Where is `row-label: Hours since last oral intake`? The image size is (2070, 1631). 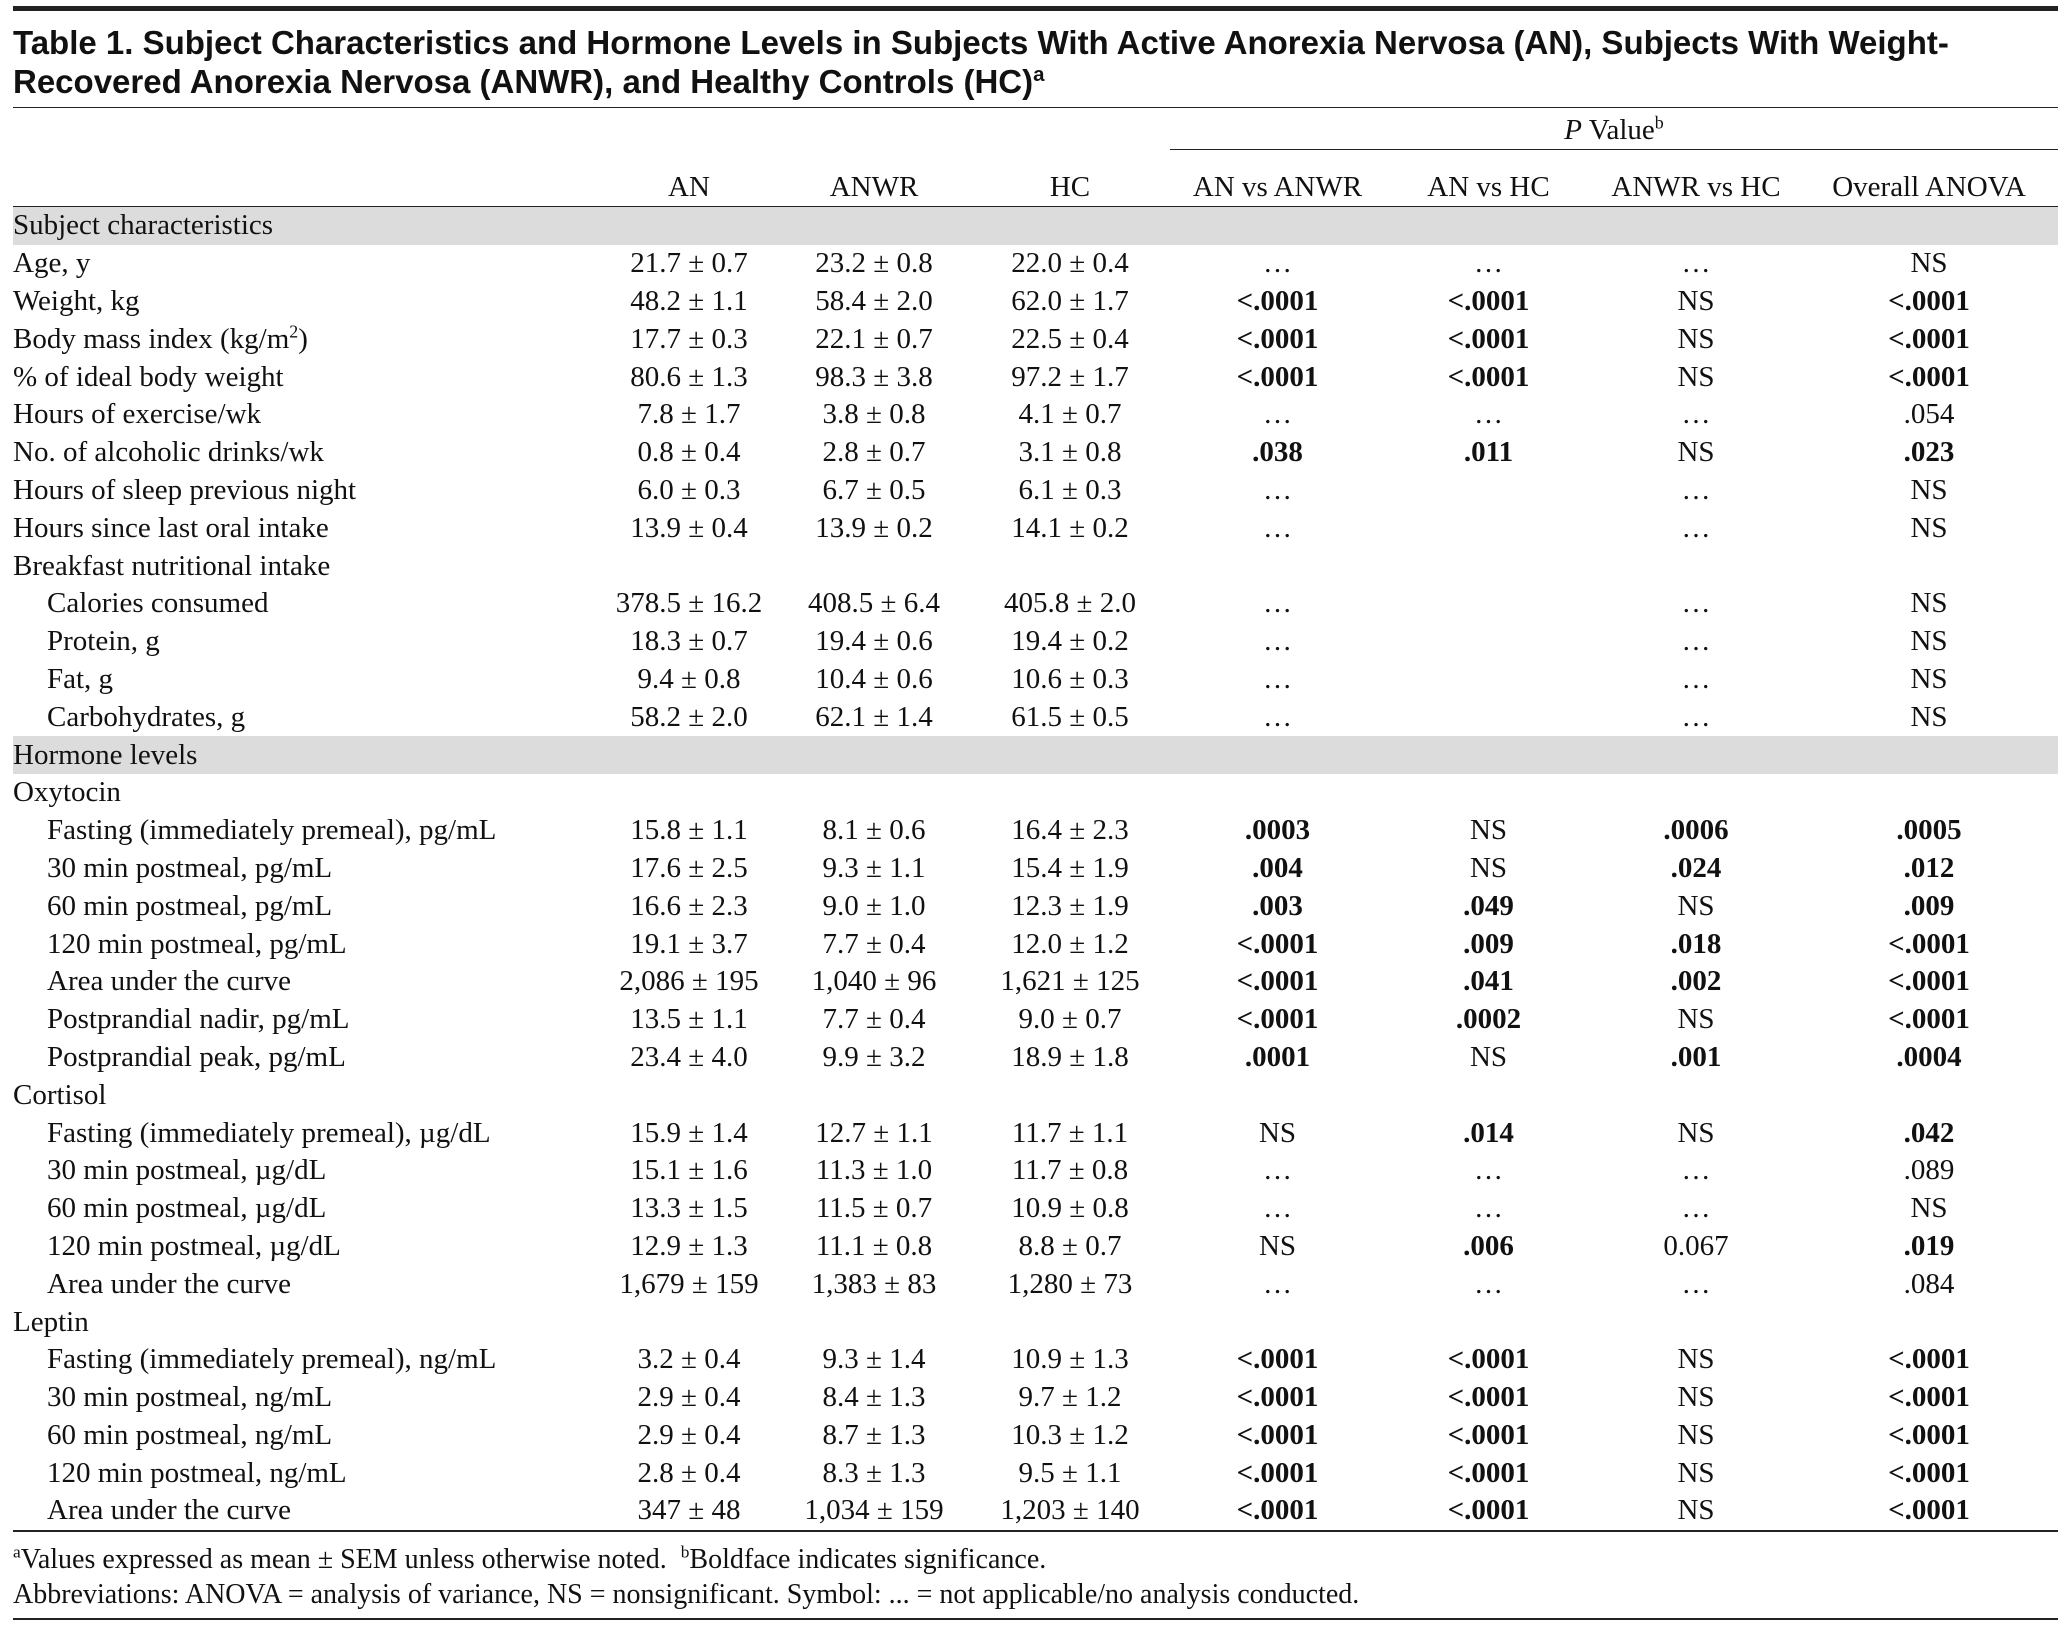 row-label: Hours since last oral intake is located at coordinates (306, 528).